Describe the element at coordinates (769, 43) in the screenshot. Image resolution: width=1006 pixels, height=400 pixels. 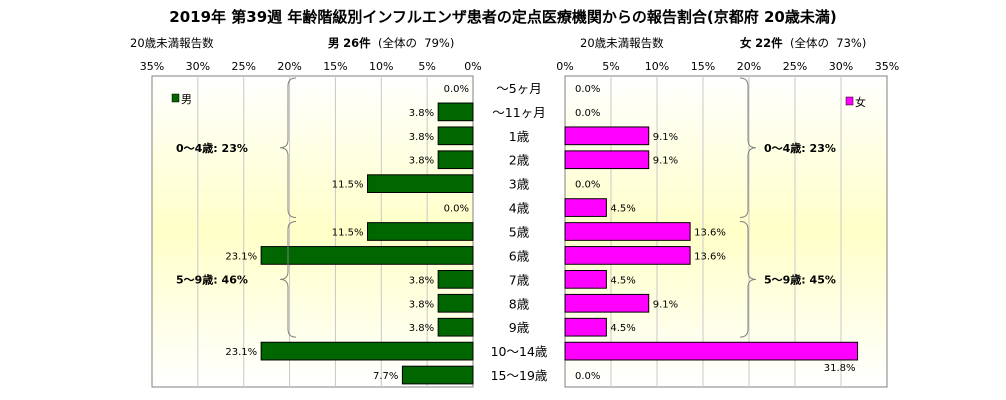
I see `right-count: 22件` at that location.